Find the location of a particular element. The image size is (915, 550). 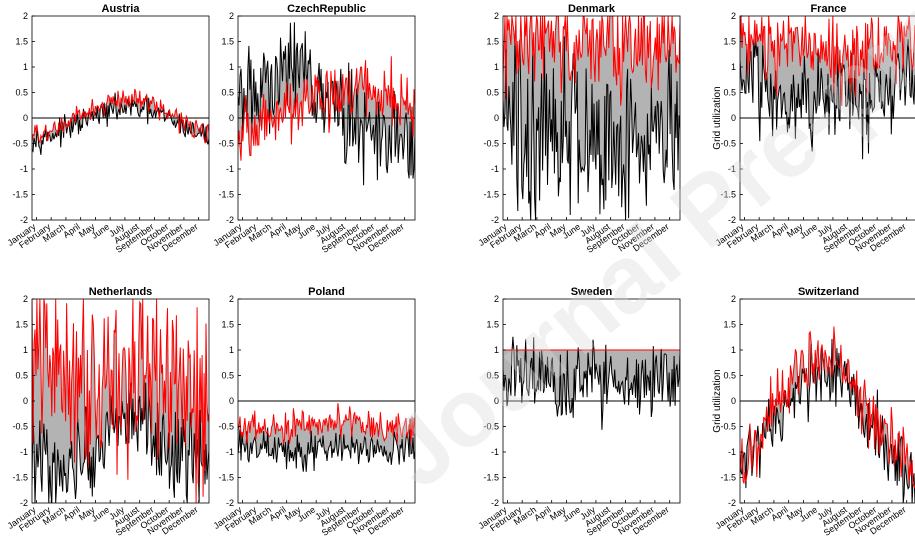

panel-title: Sweden is located at coordinates (592, 292).